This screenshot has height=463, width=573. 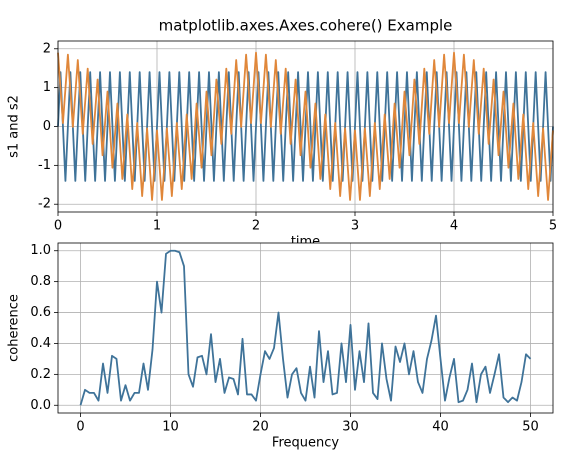 I want to click on x-tick-label: 10, so click(x=170, y=427).